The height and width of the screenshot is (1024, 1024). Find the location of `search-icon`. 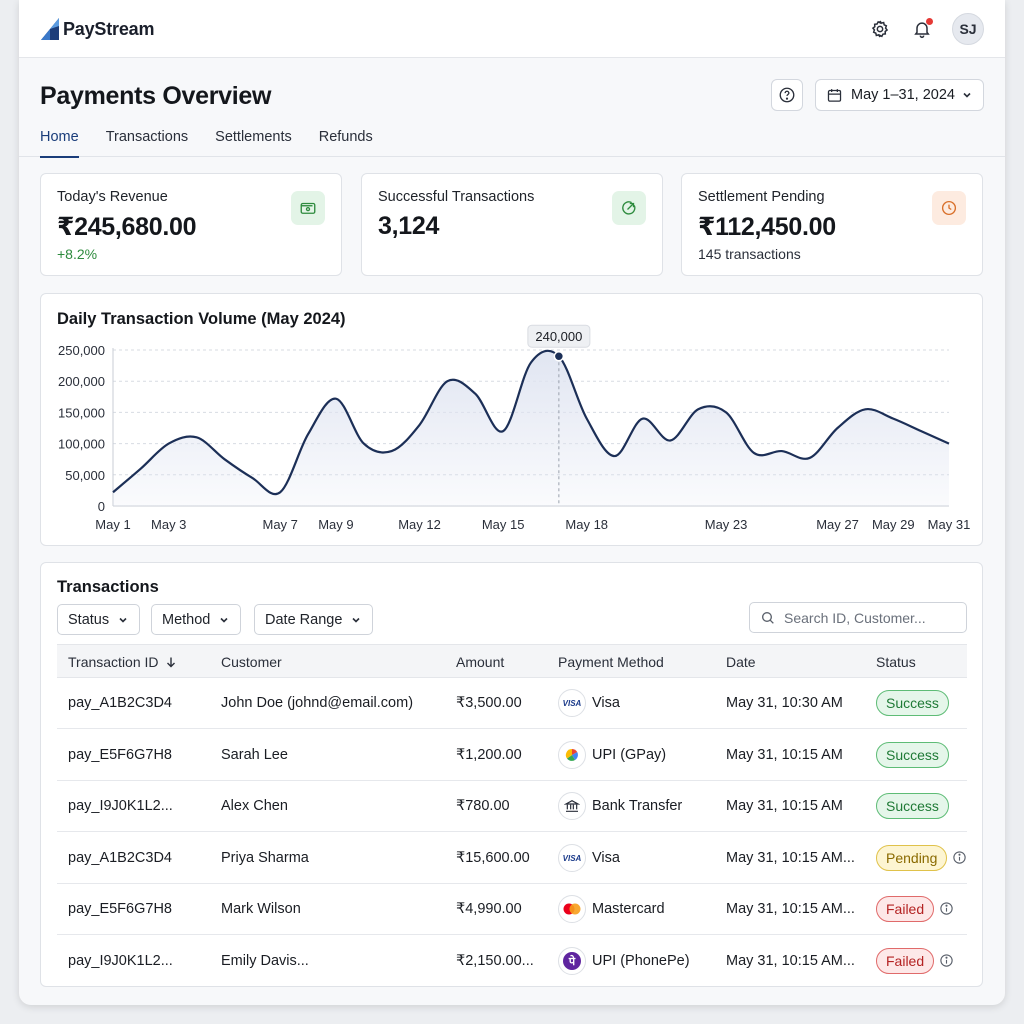

search-icon is located at coordinates (768, 617).